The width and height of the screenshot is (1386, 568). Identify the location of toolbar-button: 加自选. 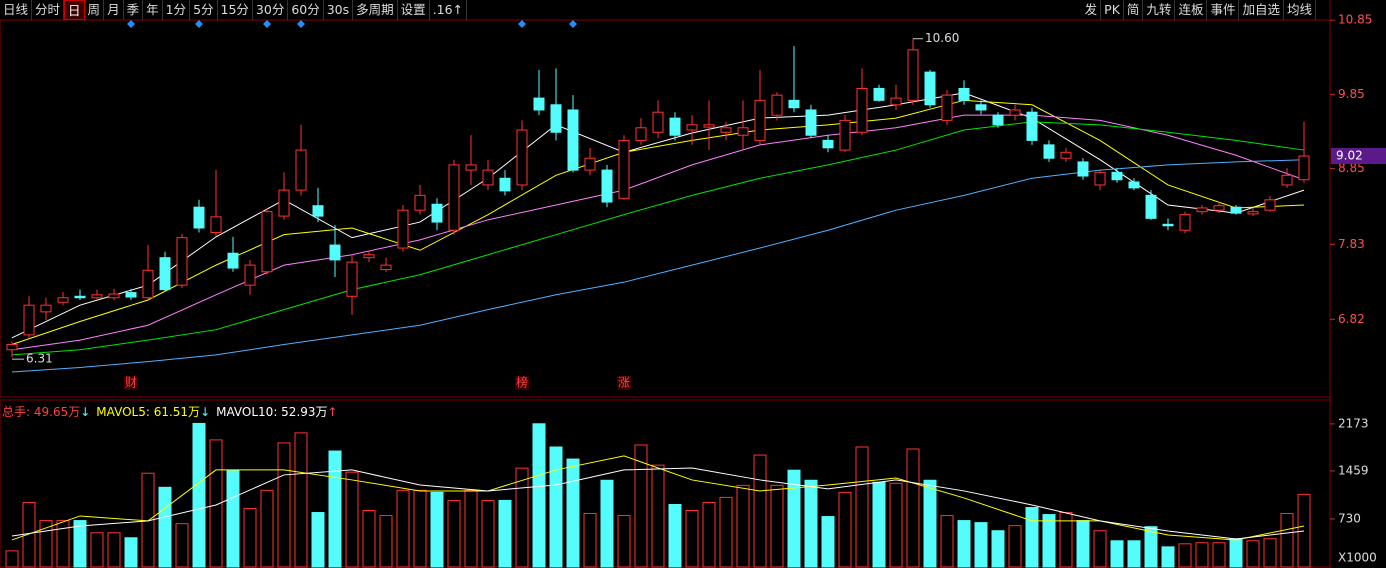
(1261, 10).